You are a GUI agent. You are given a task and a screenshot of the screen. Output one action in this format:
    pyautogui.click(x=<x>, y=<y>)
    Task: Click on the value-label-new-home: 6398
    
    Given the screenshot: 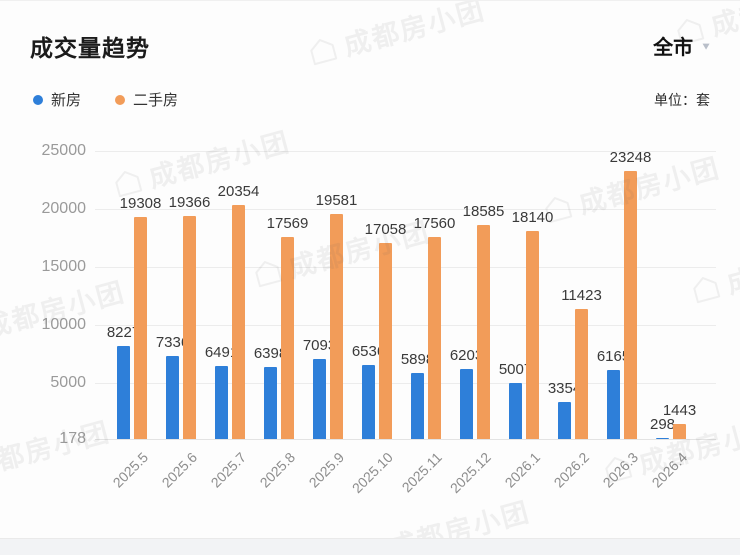 What is the action you would take?
    pyautogui.click(x=270, y=353)
    